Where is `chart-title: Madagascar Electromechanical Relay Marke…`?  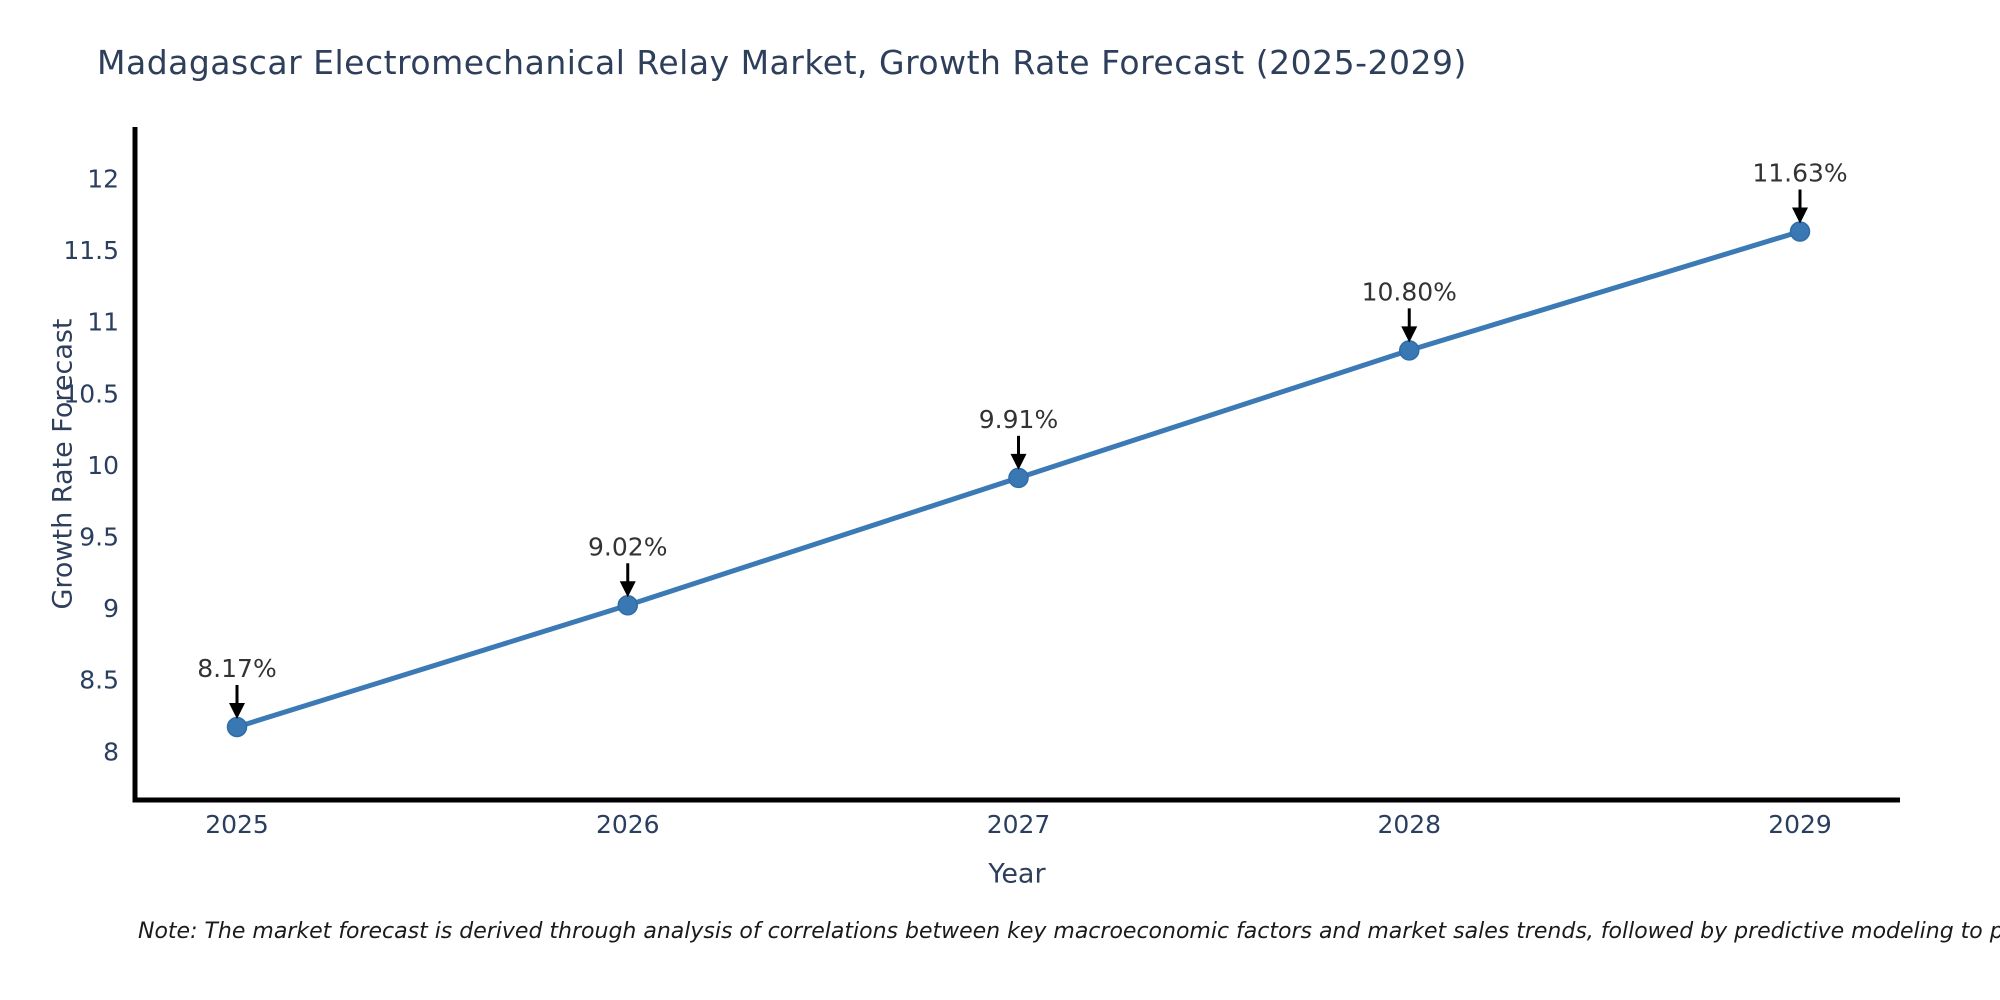
chart-title: Madagascar Electromechanical Relay Marke… is located at coordinates (782, 62).